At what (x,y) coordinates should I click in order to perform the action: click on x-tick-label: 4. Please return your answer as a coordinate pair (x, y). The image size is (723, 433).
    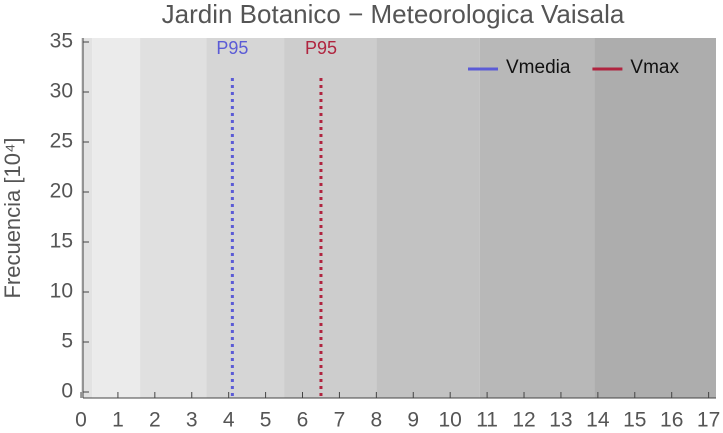
    Looking at the image, I should click on (229, 420).